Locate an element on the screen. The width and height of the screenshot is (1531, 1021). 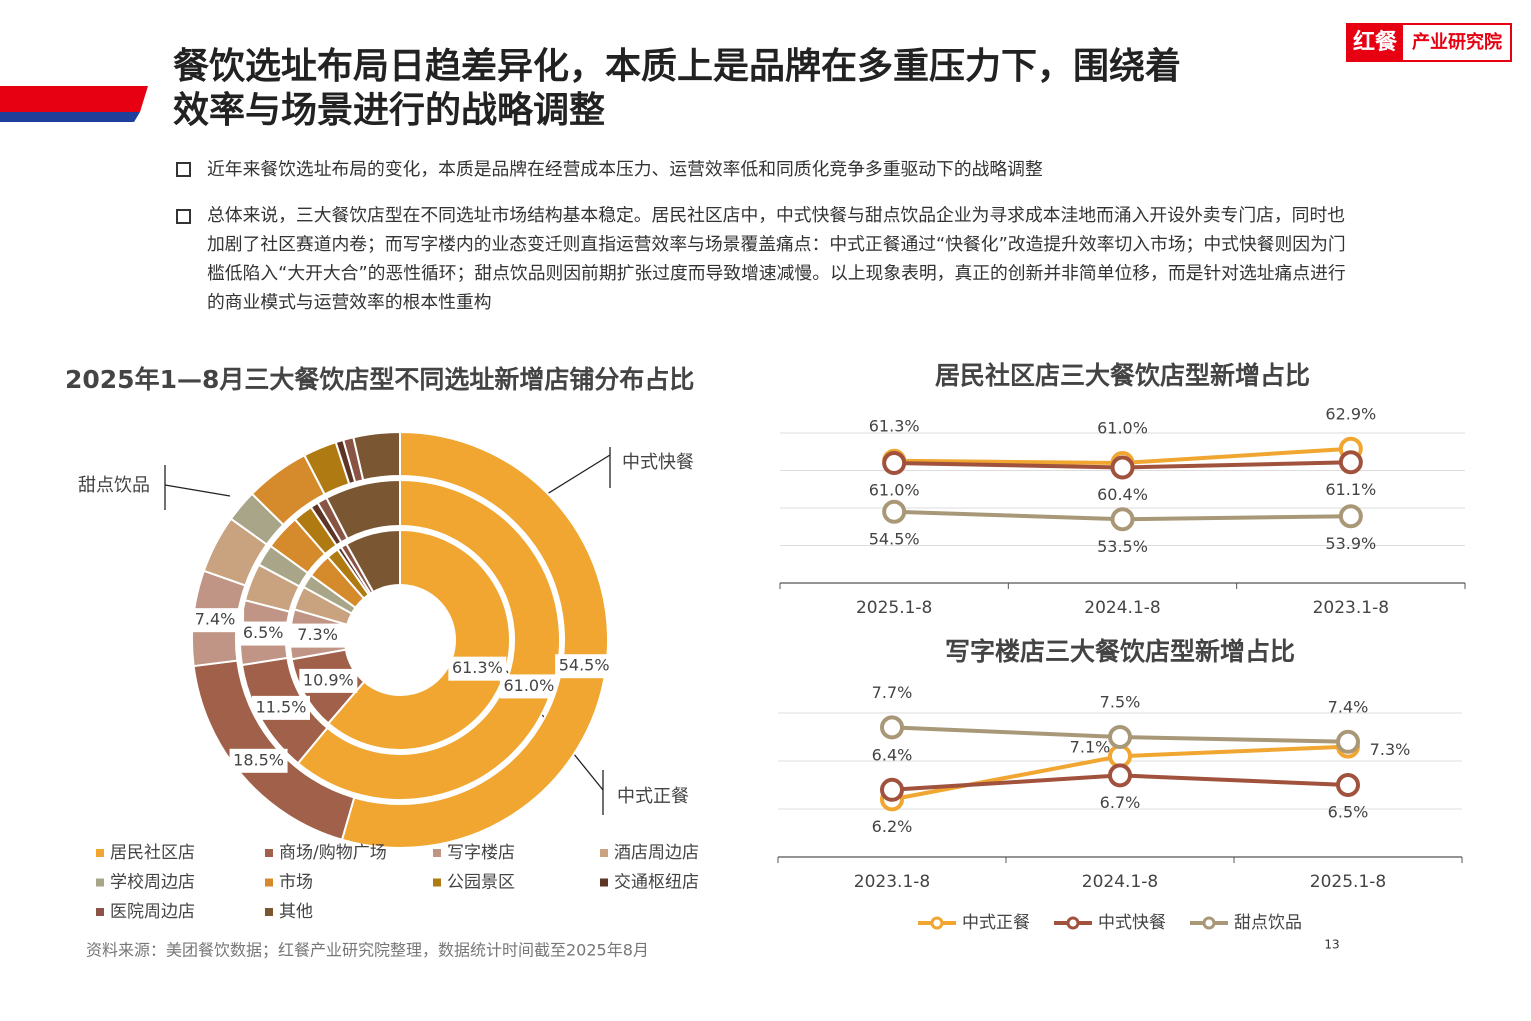
logo-brand: 红餐 is located at coordinates (1375, 42).